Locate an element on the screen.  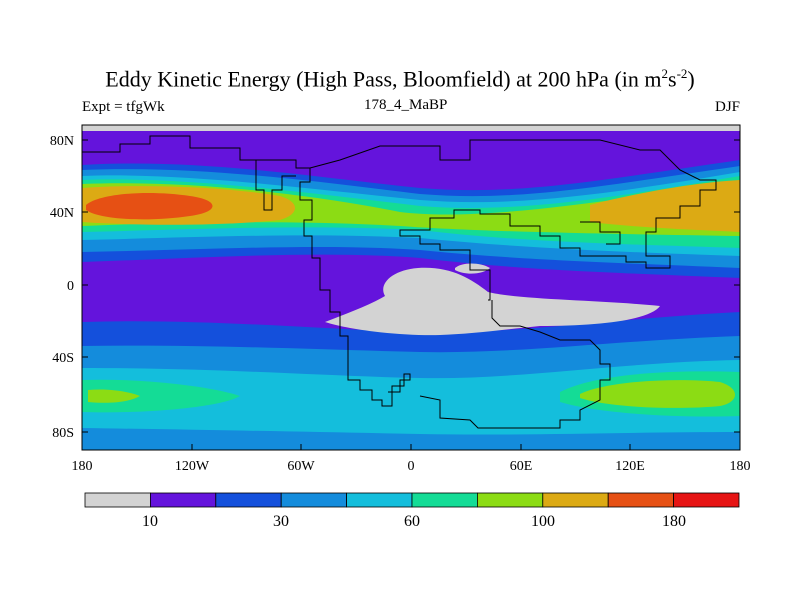
experiment-label: Expt = tfgWk is located at coordinates (123, 107).